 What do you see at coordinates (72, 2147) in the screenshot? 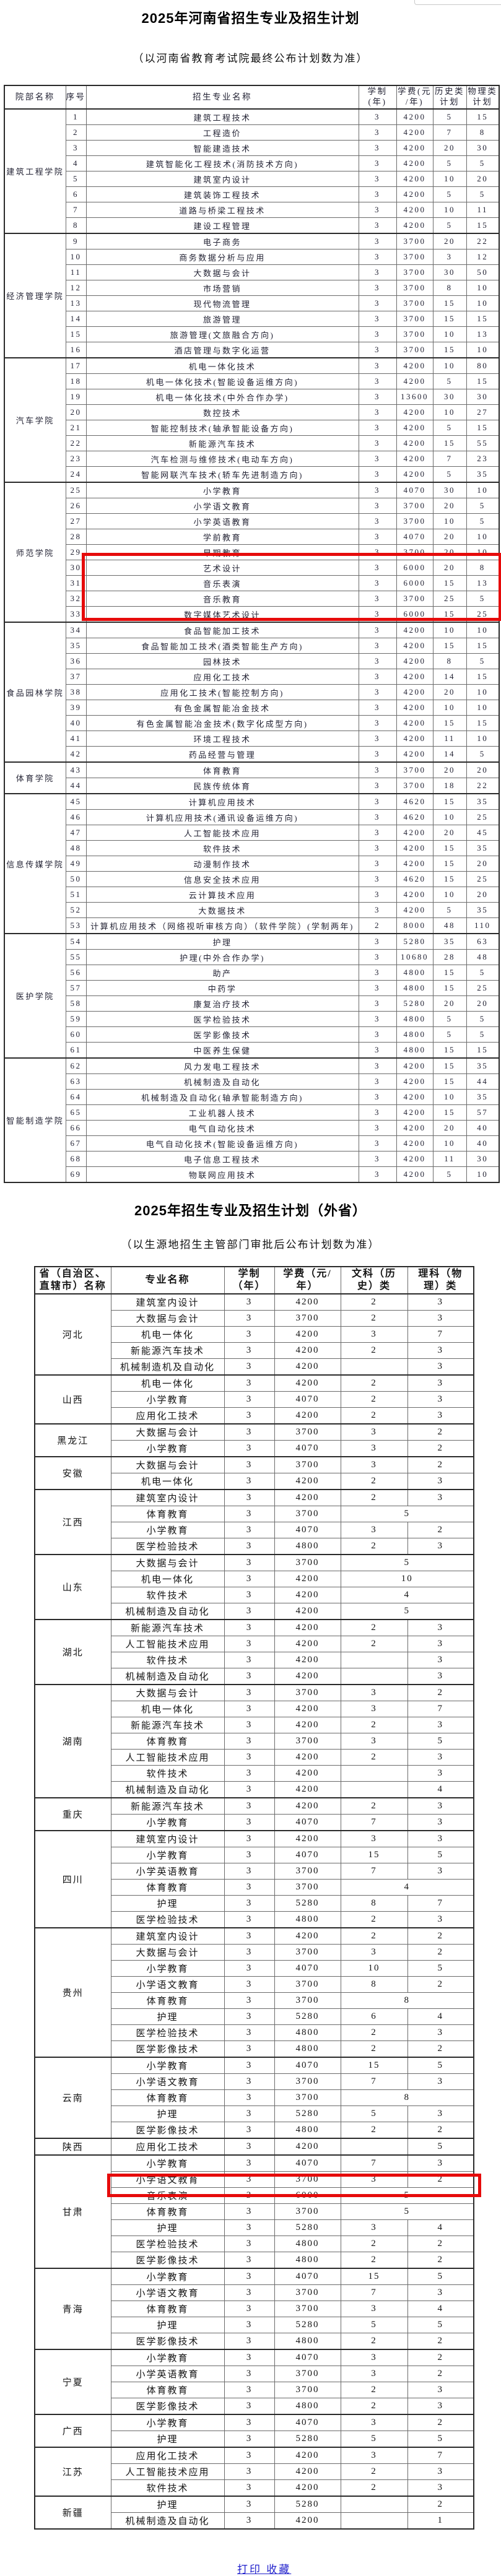
I see `province-name-cell: 陕西` at bounding box center [72, 2147].